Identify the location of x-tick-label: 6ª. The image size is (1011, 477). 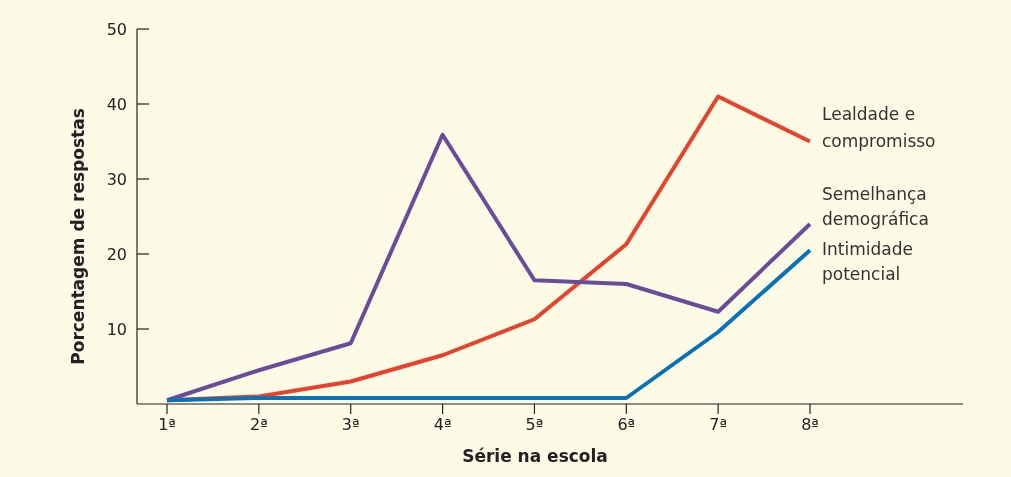
(626, 424).